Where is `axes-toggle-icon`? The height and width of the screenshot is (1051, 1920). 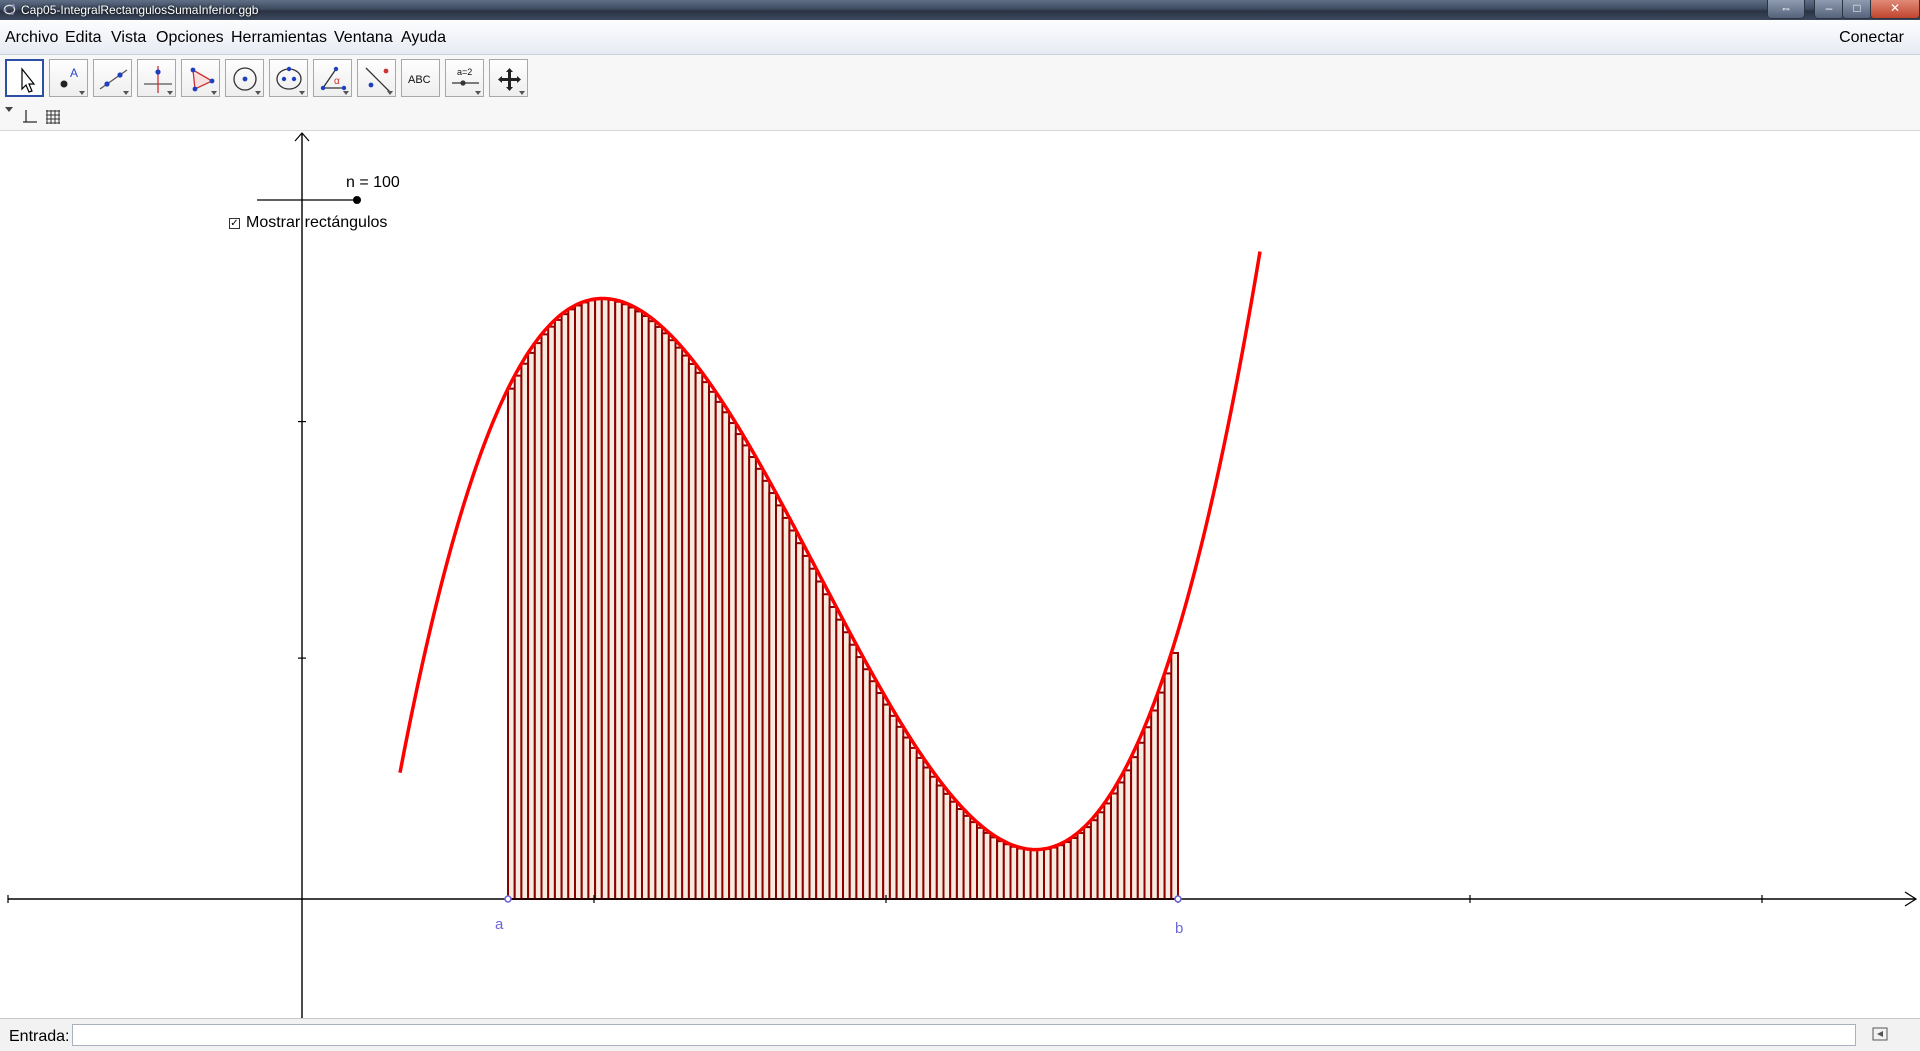 axes-toggle-icon is located at coordinates (30, 117).